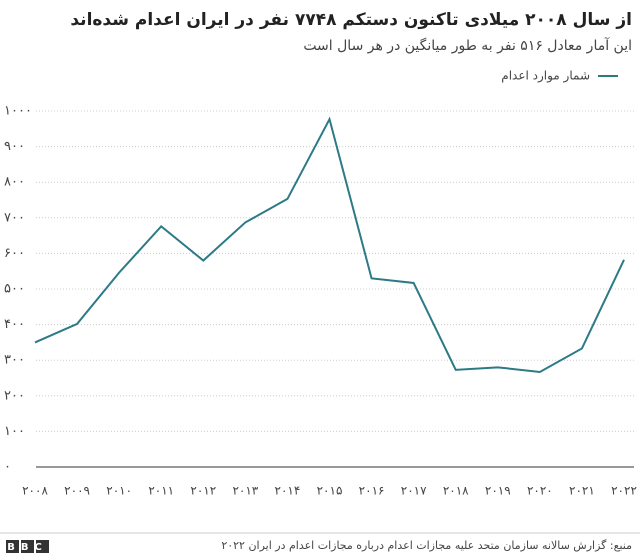 The width and height of the screenshot is (640, 556). What do you see at coordinates (288, 491) in the screenshot?
I see `x-tick-label: ۲۰۱۴` at bounding box center [288, 491].